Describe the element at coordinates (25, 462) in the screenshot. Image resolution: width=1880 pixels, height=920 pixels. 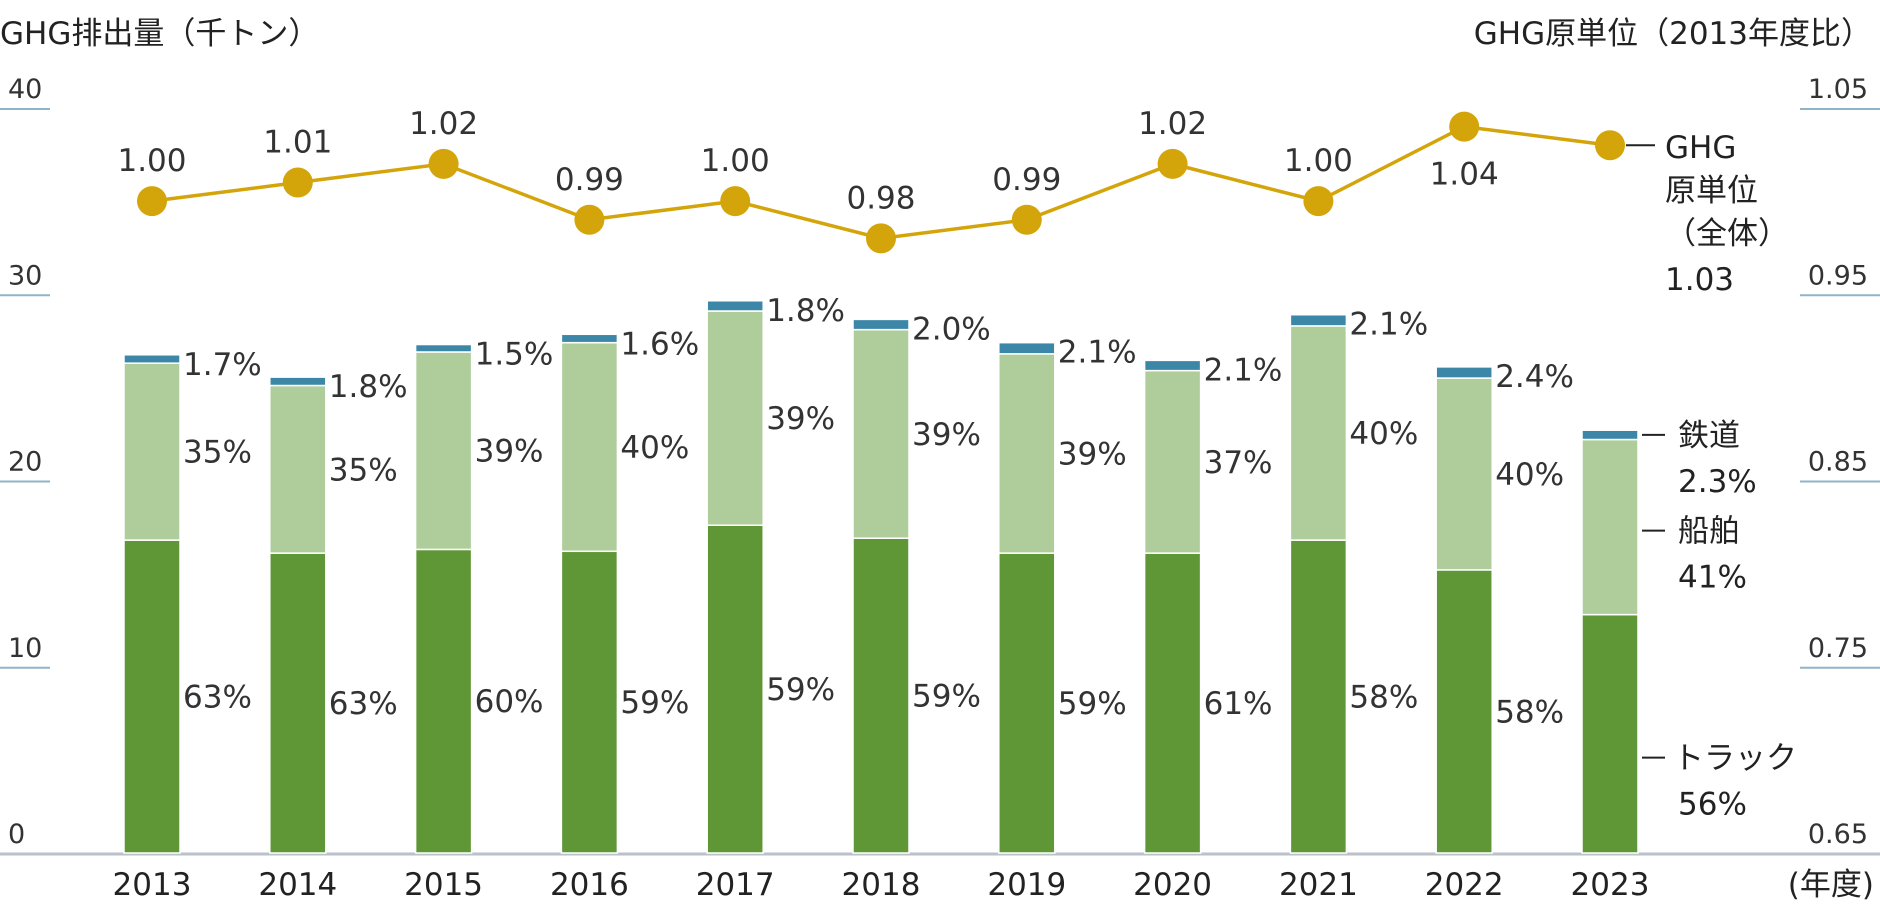
I see `left-tick-label: 20` at that location.